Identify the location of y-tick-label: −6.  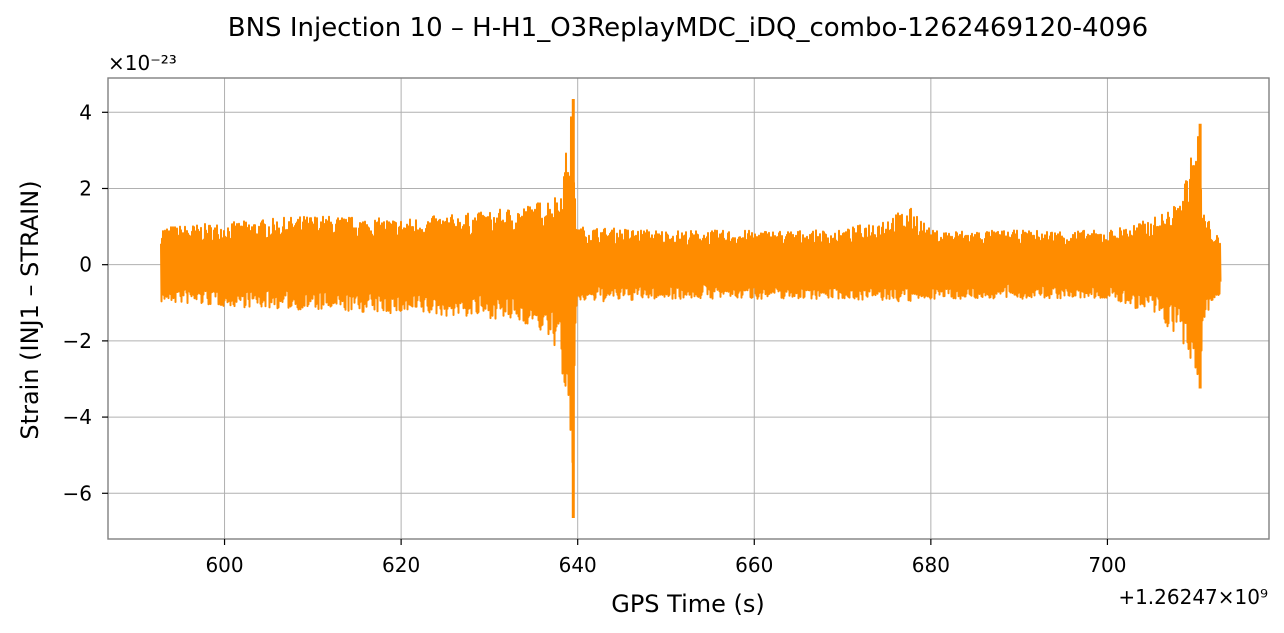
(77, 493).